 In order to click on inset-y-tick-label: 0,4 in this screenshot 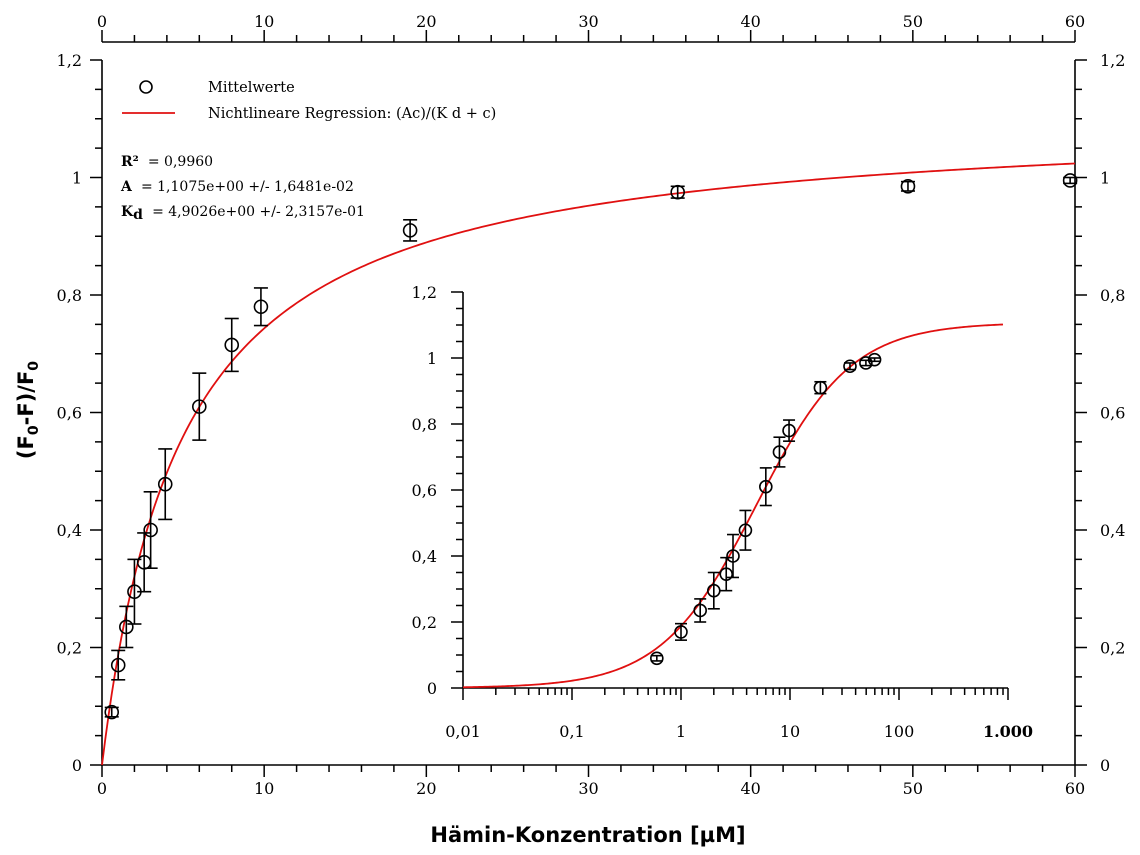, I will do `click(424, 556)`.